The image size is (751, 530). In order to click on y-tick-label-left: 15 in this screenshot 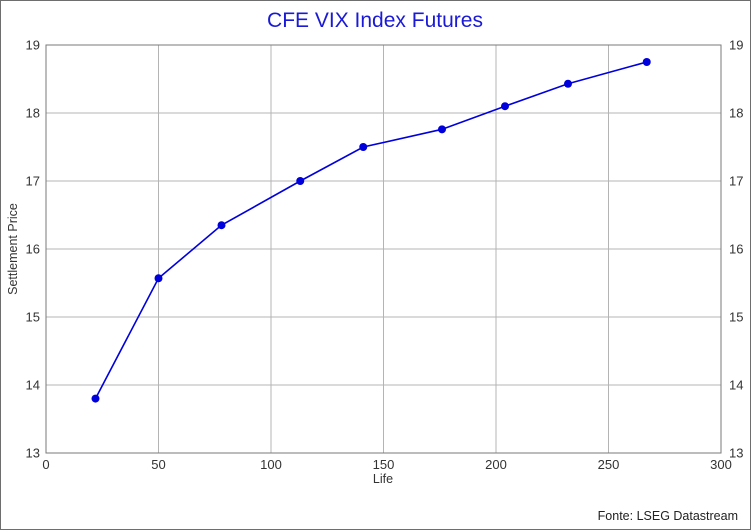, I will do `click(33, 317)`.